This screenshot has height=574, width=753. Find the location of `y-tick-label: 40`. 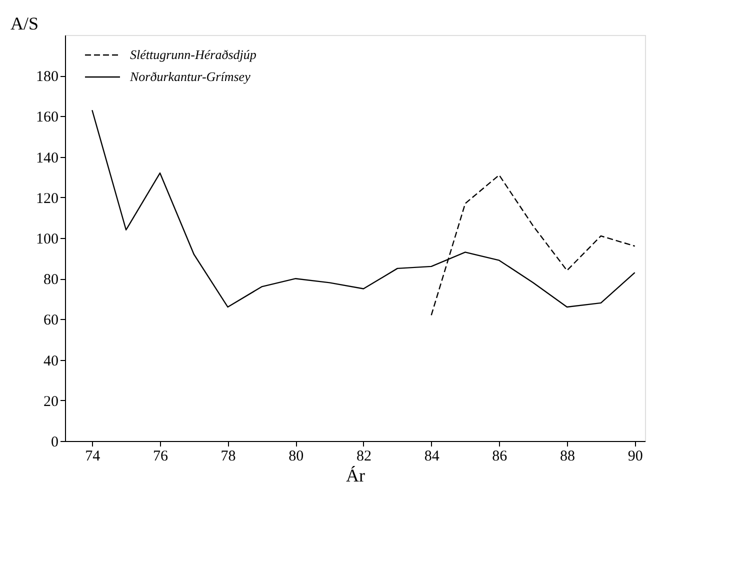

y-tick-label: 40 is located at coordinates (51, 361).